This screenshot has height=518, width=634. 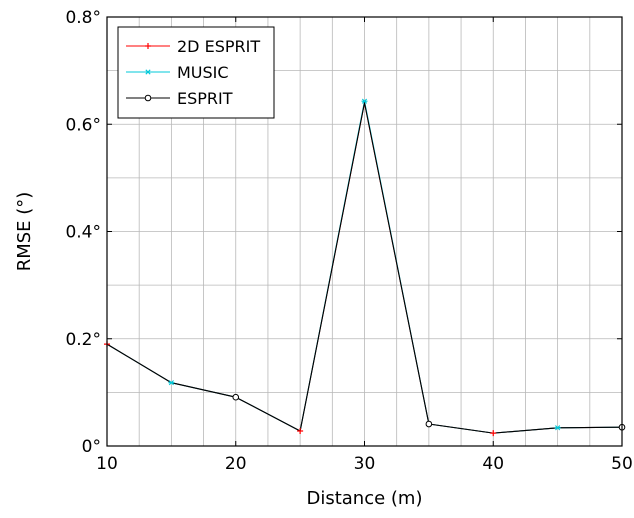 What do you see at coordinates (83, 125) in the screenshot?
I see `y-tick-label: 0.6°` at bounding box center [83, 125].